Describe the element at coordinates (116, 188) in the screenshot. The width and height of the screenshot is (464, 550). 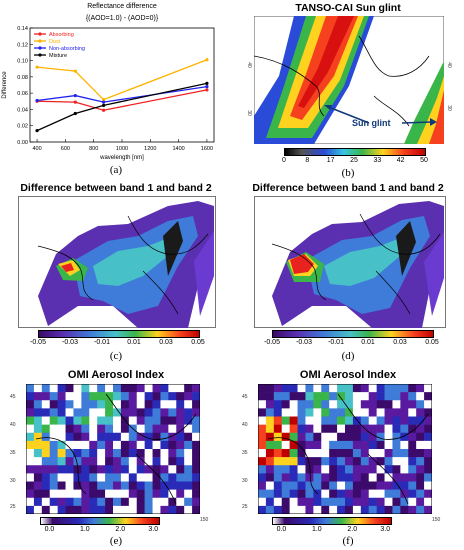
I see `panel-c-title: Difference between band 1 and band 2` at that location.